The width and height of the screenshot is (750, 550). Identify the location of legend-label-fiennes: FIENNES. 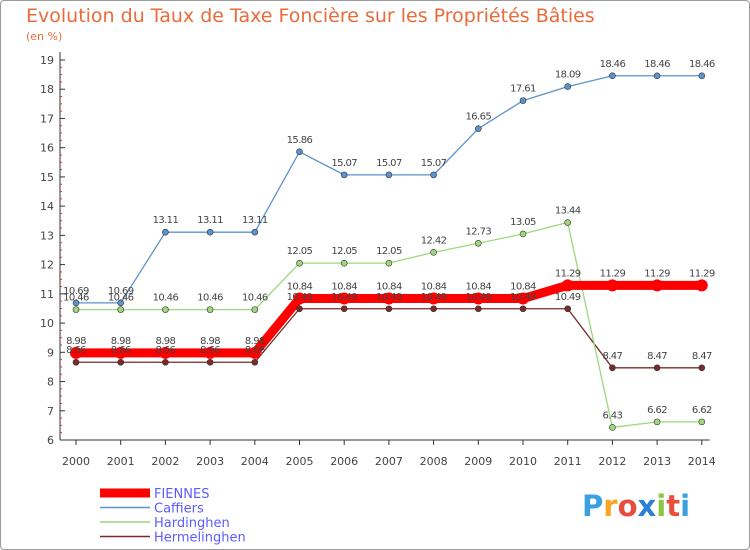
(181, 494).